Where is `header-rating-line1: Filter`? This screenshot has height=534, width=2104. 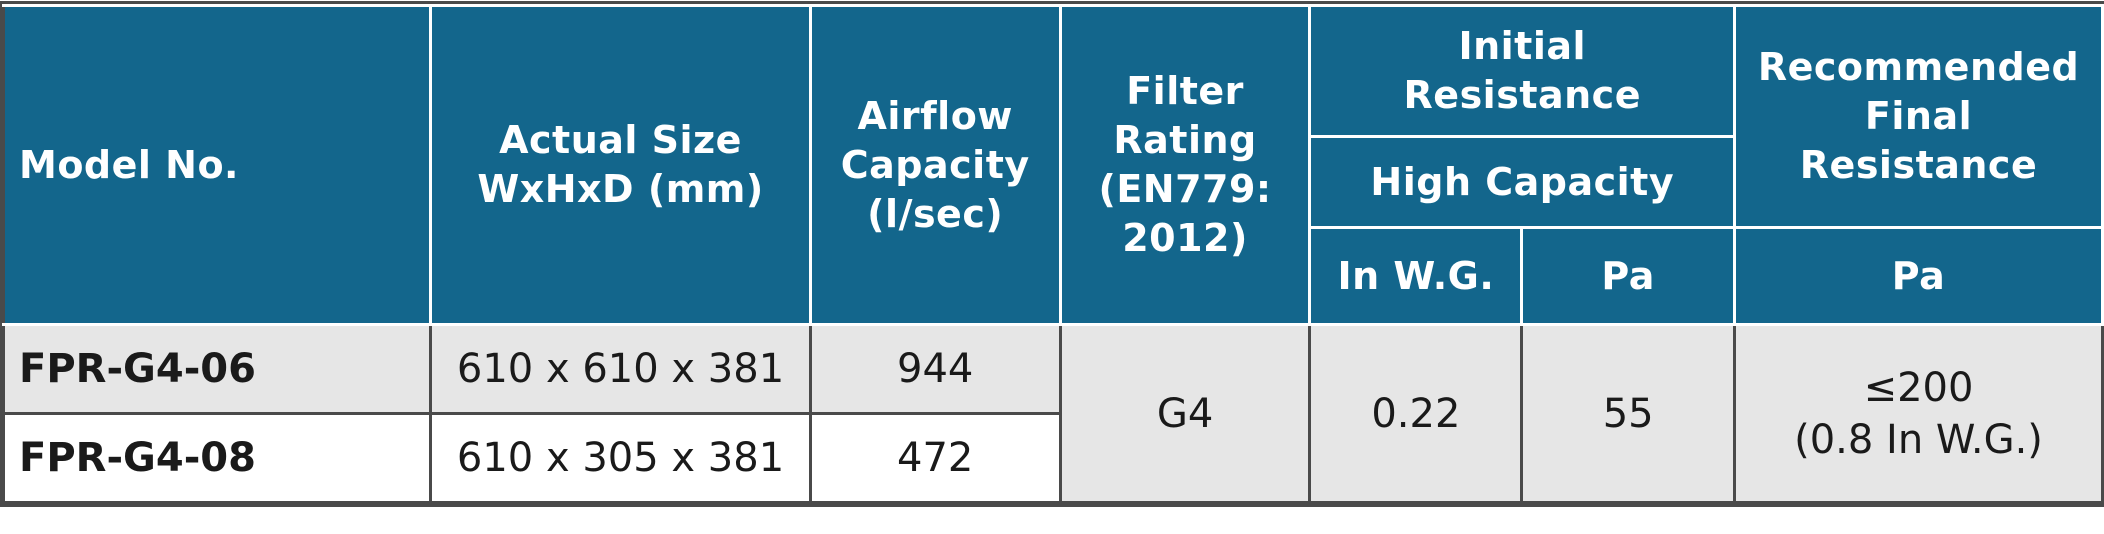 header-rating-line1: Filter is located at coordinates (1185, 91).